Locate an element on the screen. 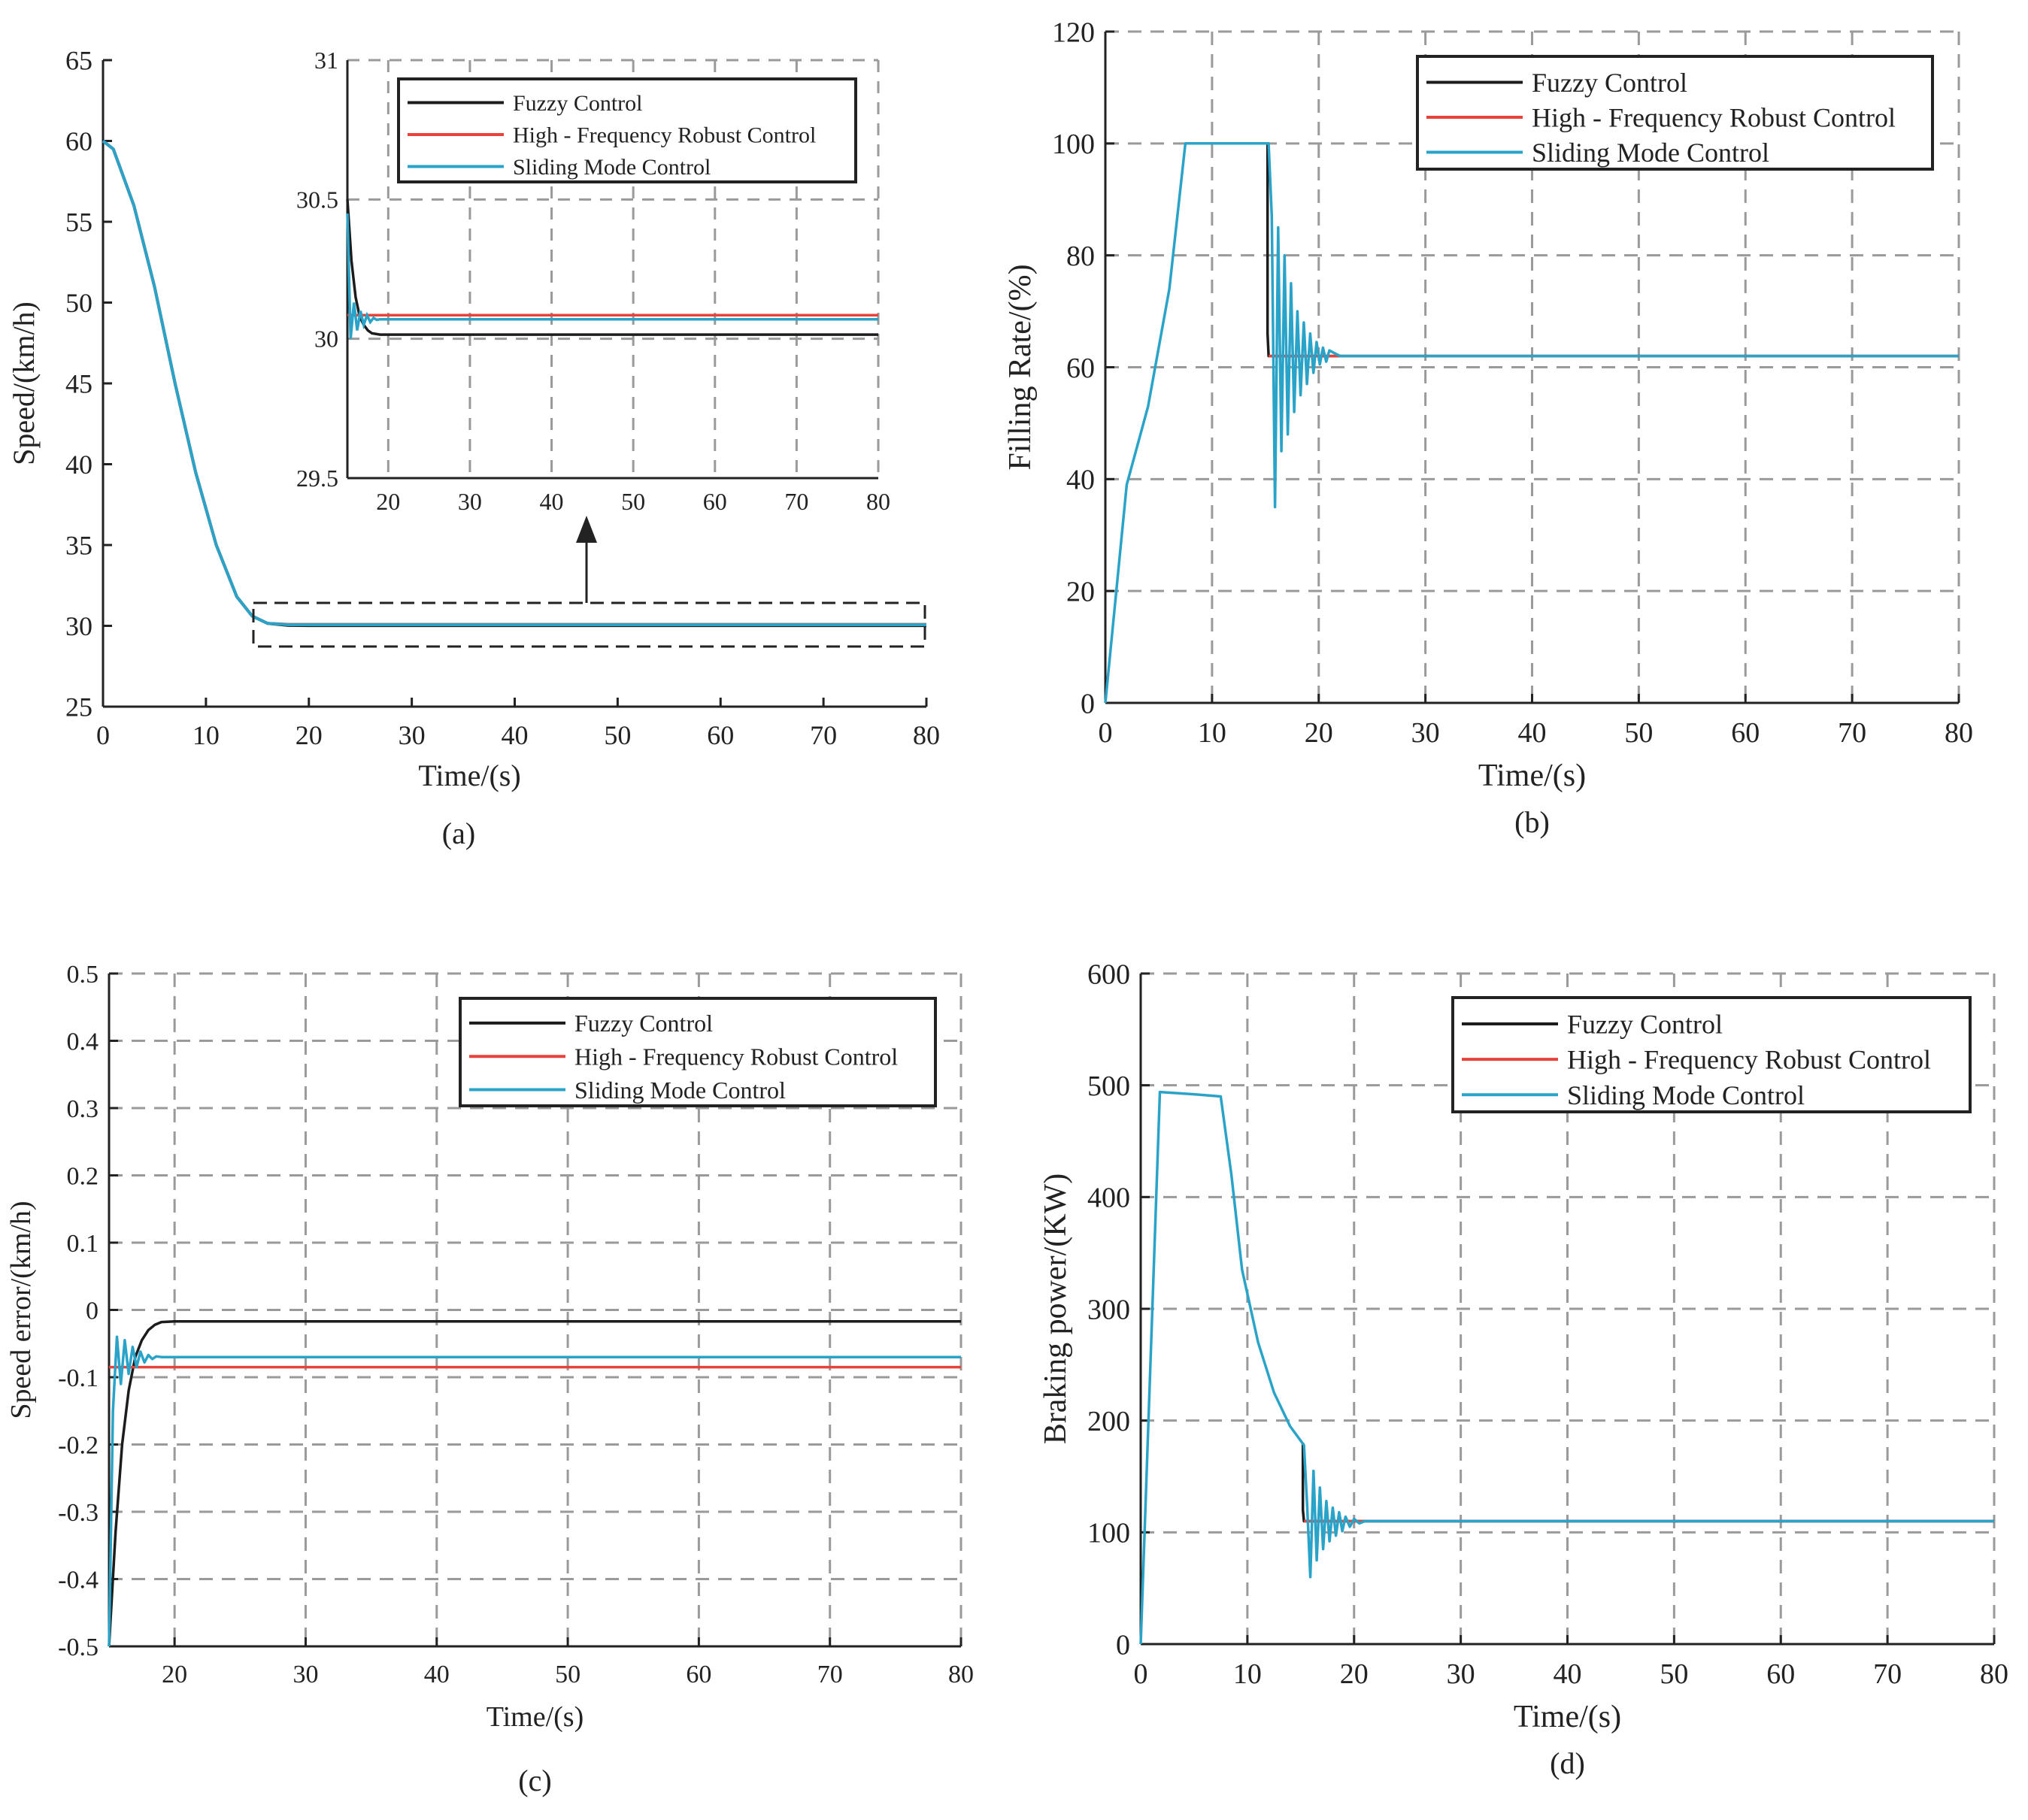  inset-x-tick-label: 80 is located at coordinates (878, 501).